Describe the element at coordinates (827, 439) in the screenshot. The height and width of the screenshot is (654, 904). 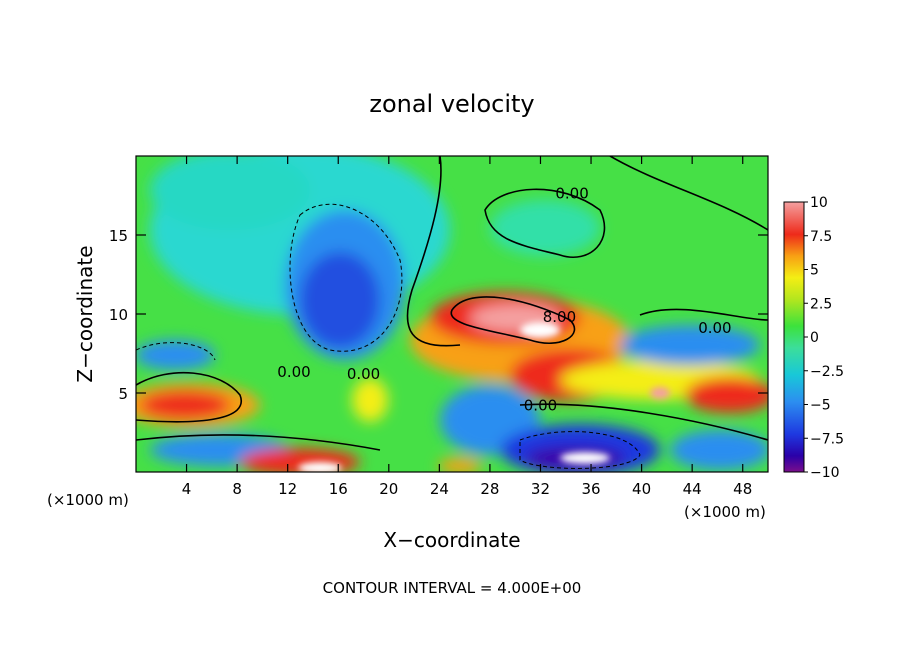
I see `colorbar-tick-label: −7.5` at that location.